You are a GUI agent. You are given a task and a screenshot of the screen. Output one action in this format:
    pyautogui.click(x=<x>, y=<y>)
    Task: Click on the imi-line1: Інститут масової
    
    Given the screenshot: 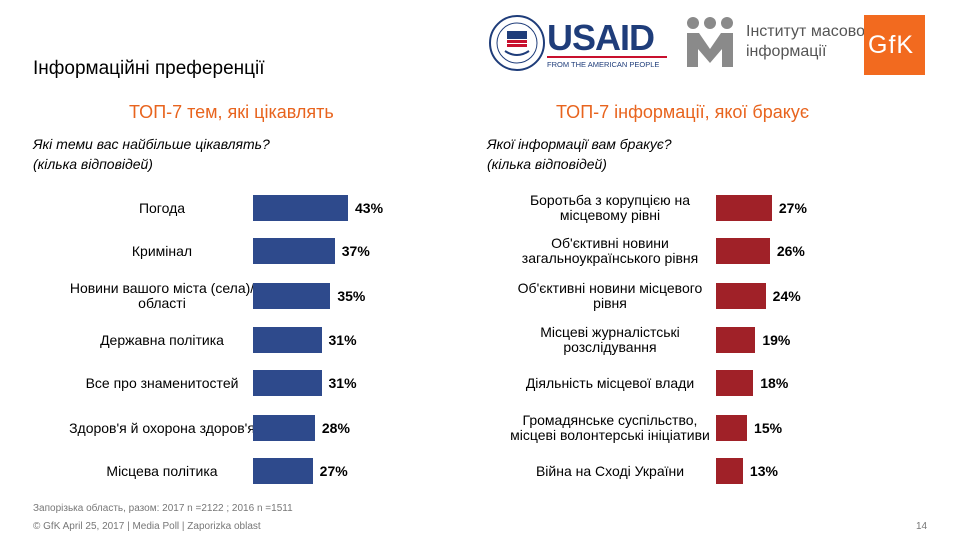 What is the action you would take?
    pyautogui.click(x=808, y=31)
    